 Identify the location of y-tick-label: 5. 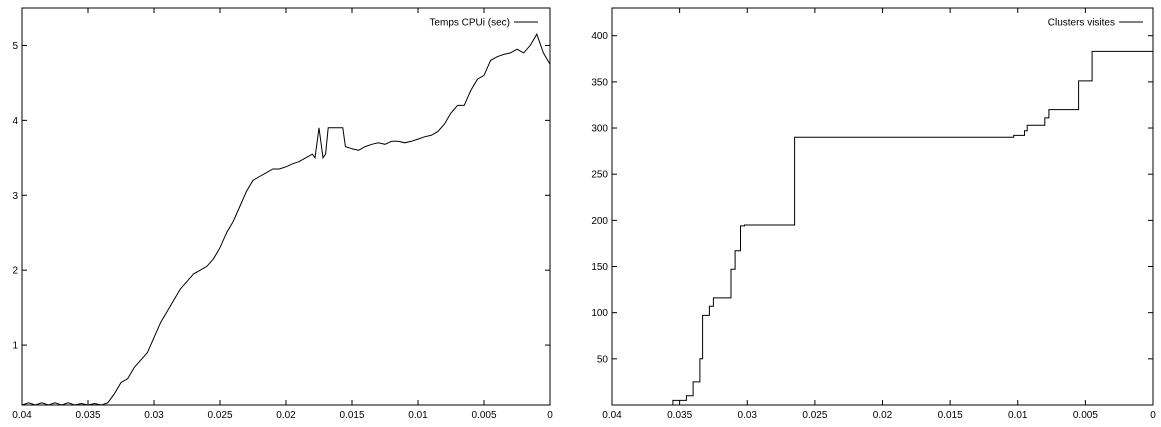
(15, 46).